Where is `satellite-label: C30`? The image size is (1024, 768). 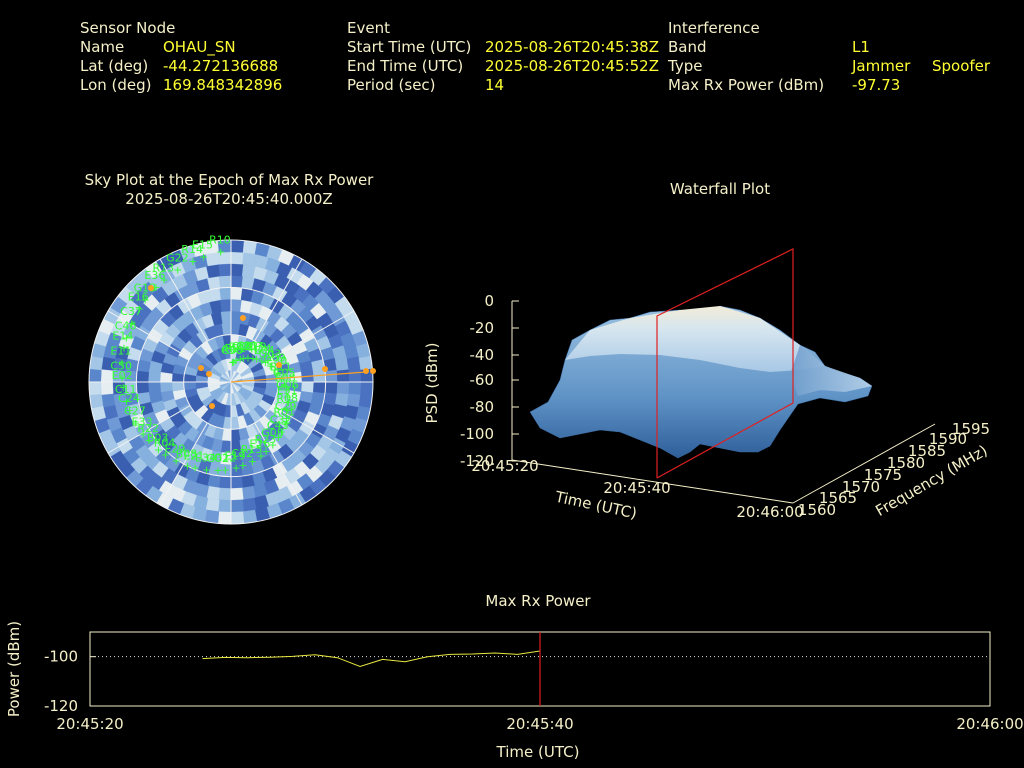 satellite-label: C30 is located at coordinates (232, 350).